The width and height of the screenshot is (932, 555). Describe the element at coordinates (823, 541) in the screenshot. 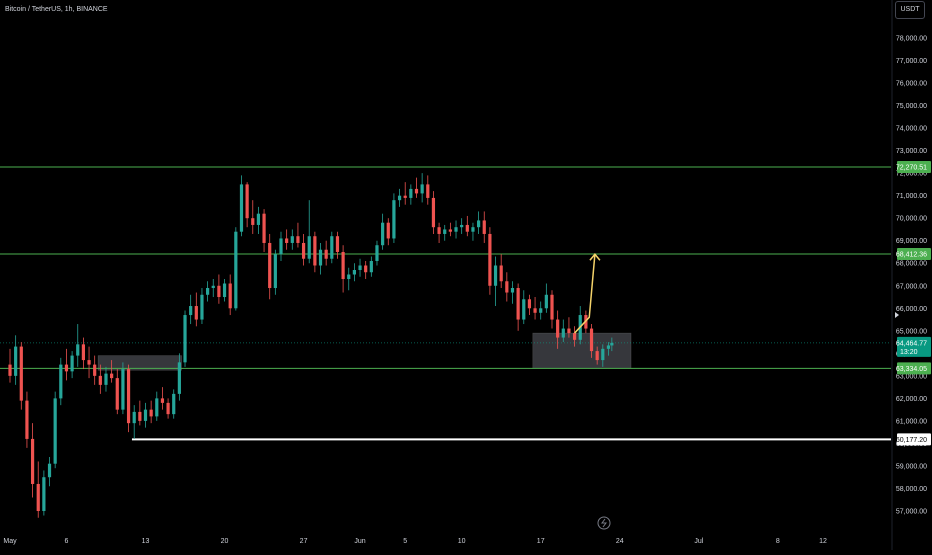

I see `x-tick-label: 12` at that location.